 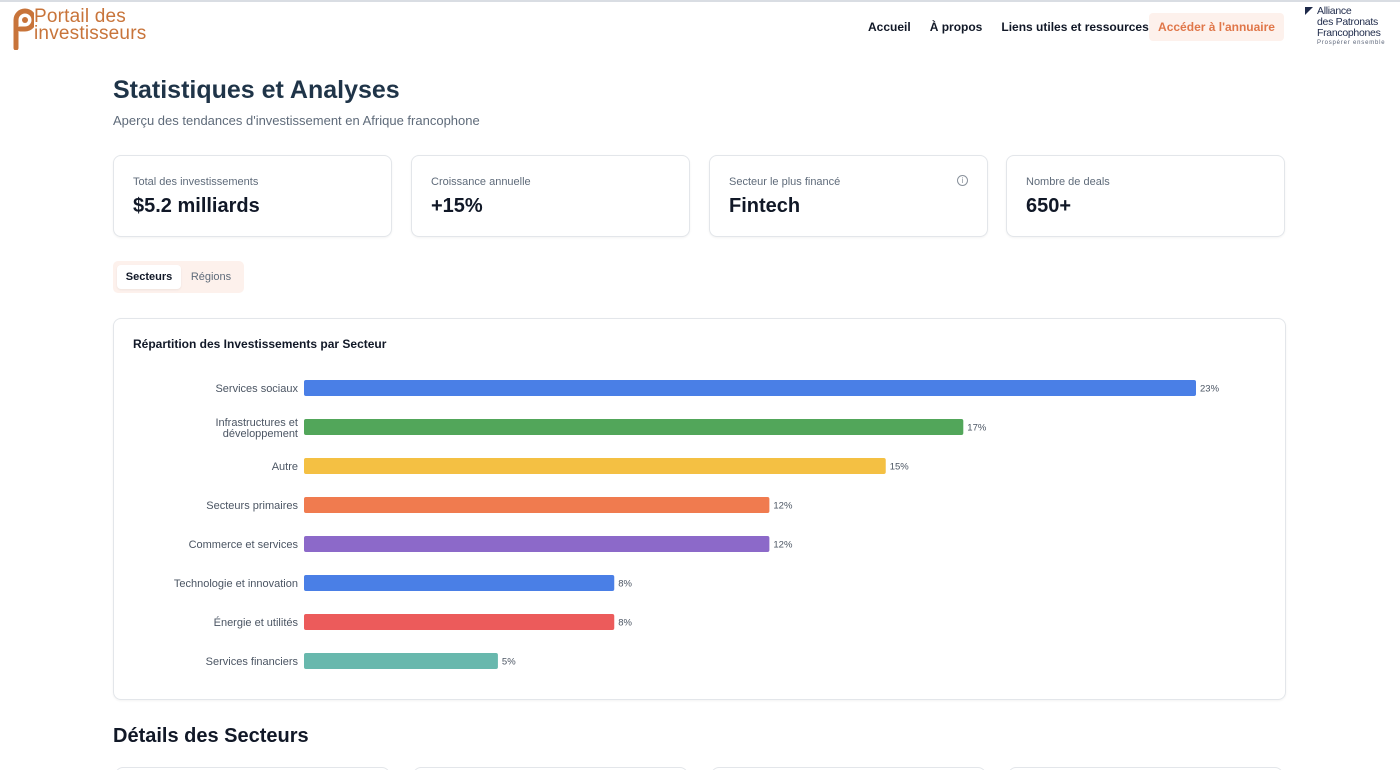 I want to click on stat-card-growth: Croissance annuelle +15%, so click(x=550, y=196).